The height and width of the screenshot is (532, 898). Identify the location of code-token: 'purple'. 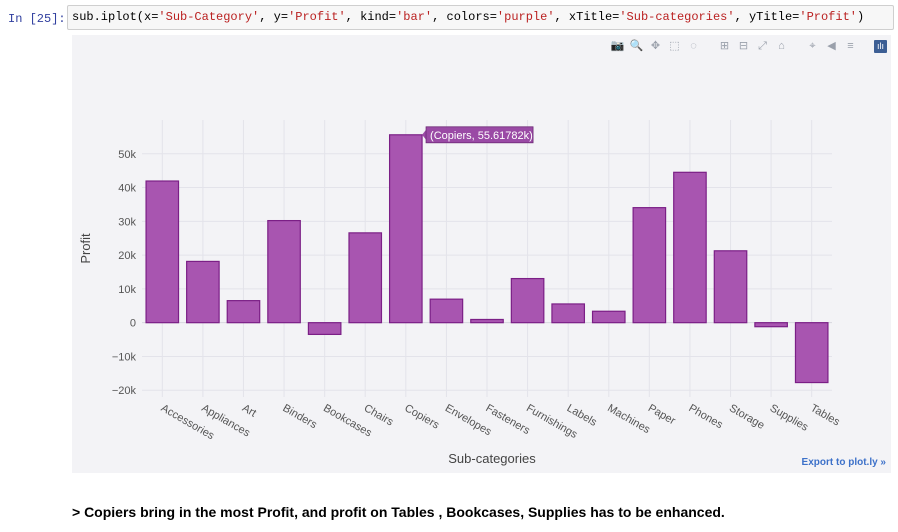
(525, 17).